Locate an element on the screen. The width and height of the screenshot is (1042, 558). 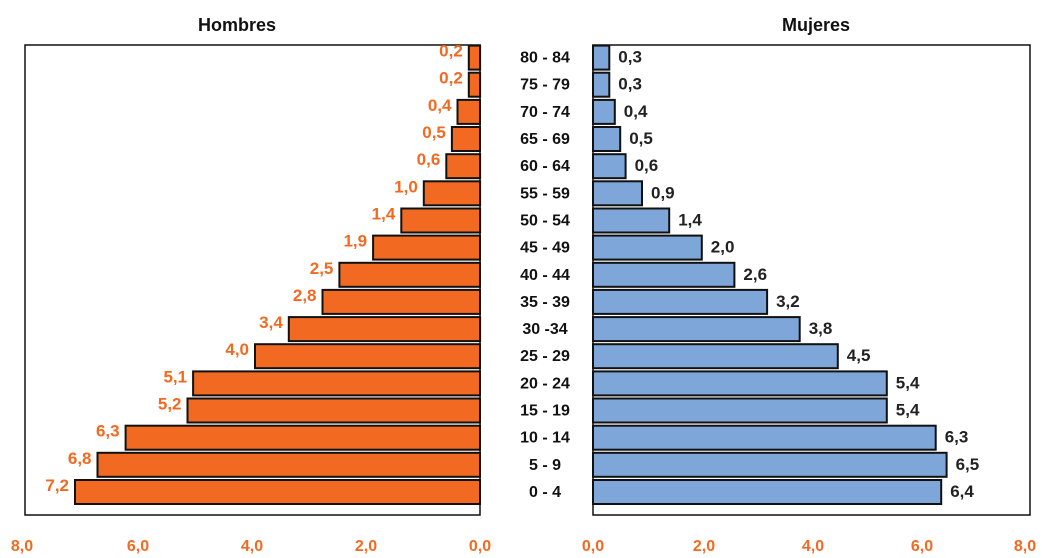
hombres-value-label: 0,5 is located at coordinates (434, 132).